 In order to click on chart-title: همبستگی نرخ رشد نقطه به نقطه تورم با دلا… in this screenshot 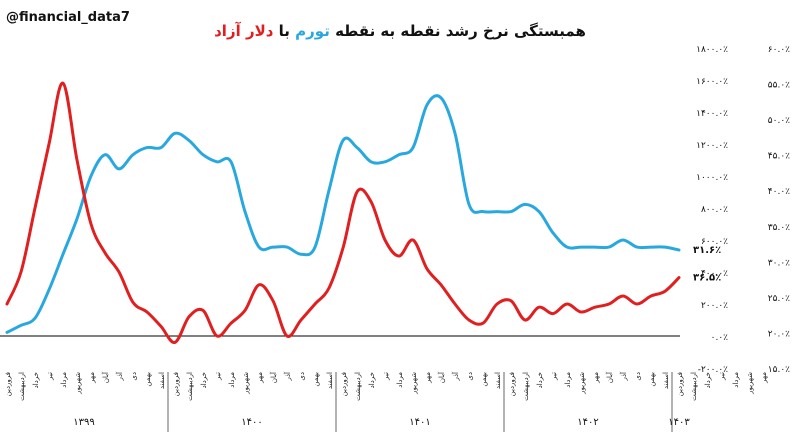, I will do `click(400, 31)`.